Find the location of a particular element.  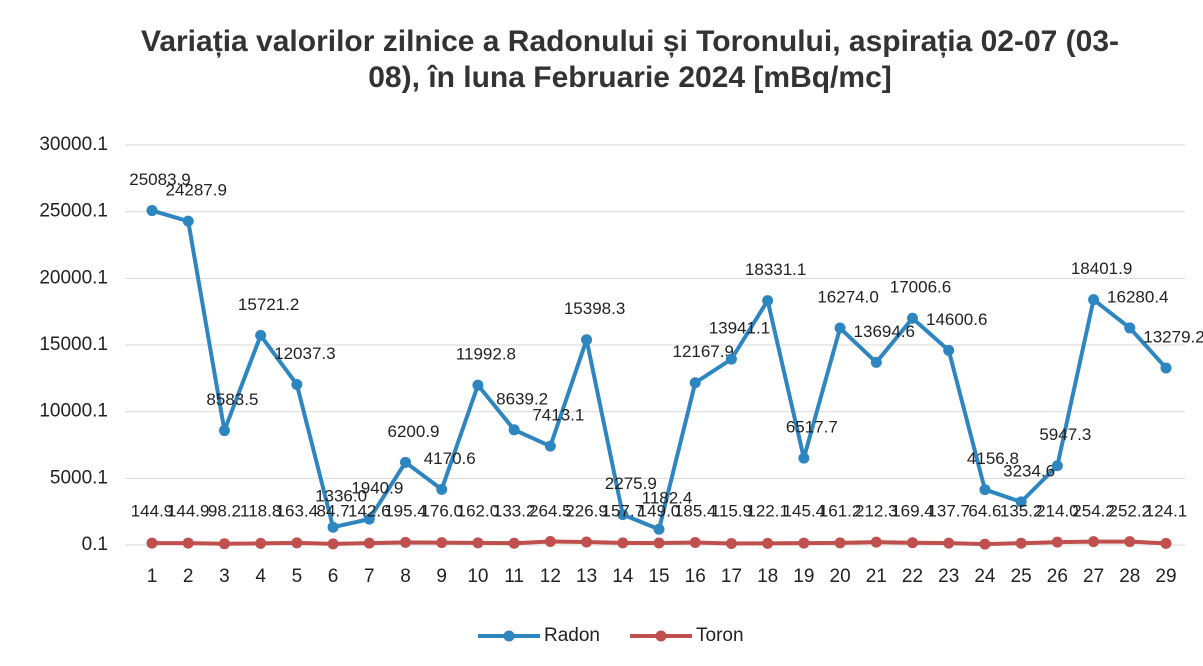

x-tick-label: 21 is located at coordinates (876, 576).